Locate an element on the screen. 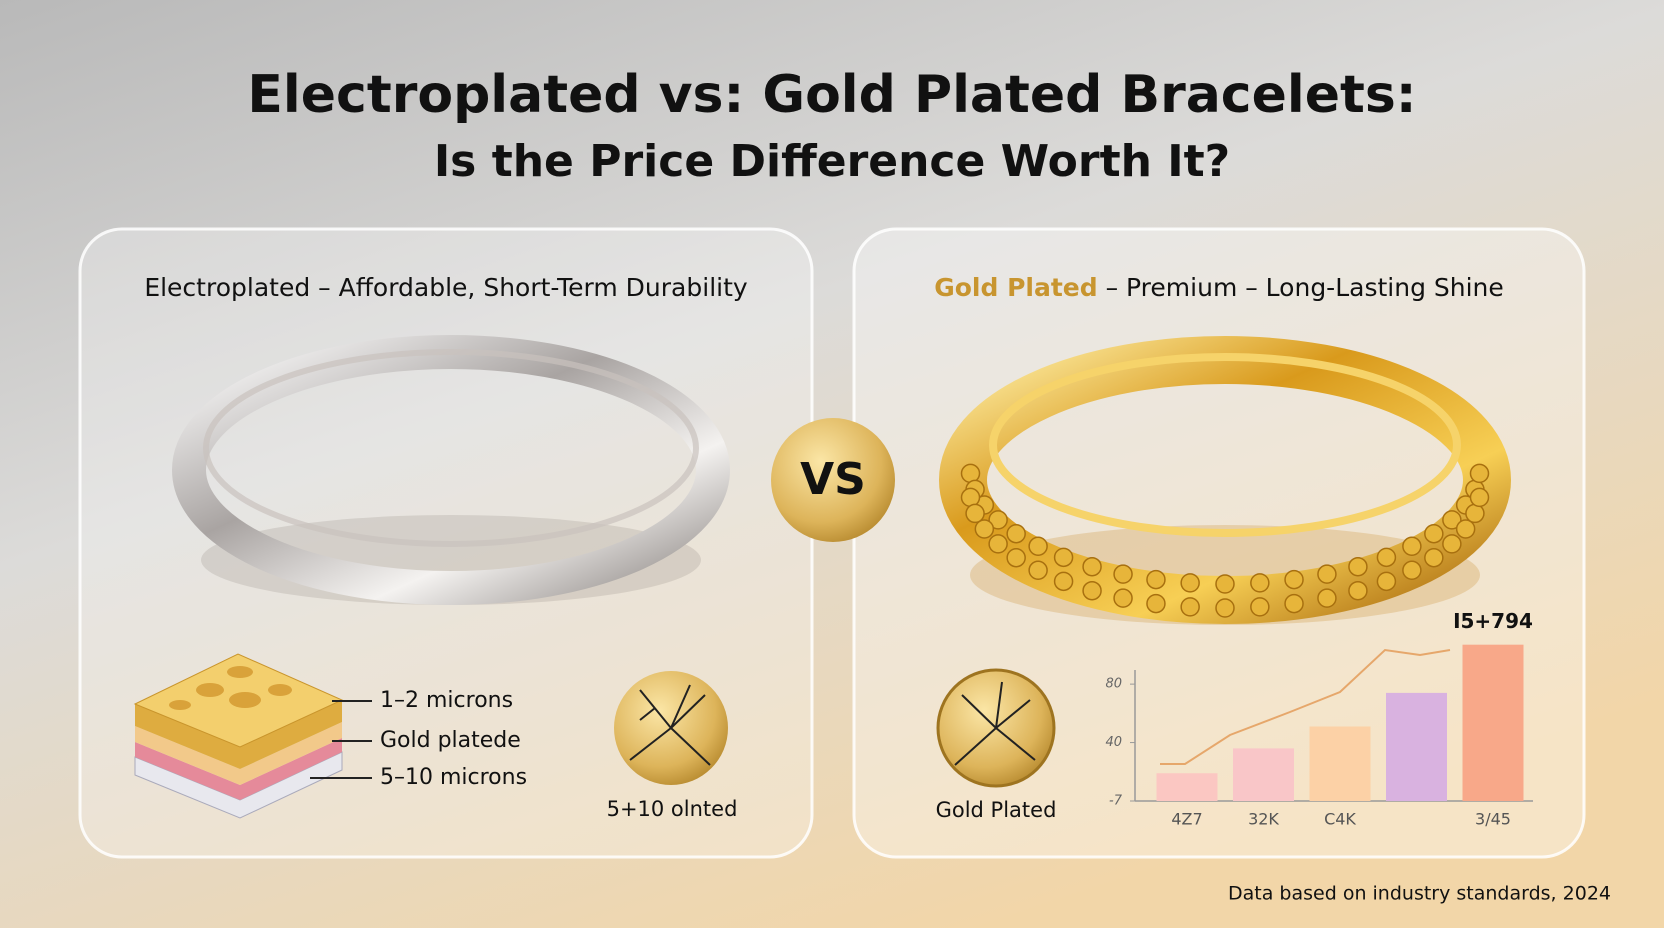 Image resolution: width=1664 pixels, height=928 pixels. x-tick-label: C4K is located at coordinates (1340, 819).